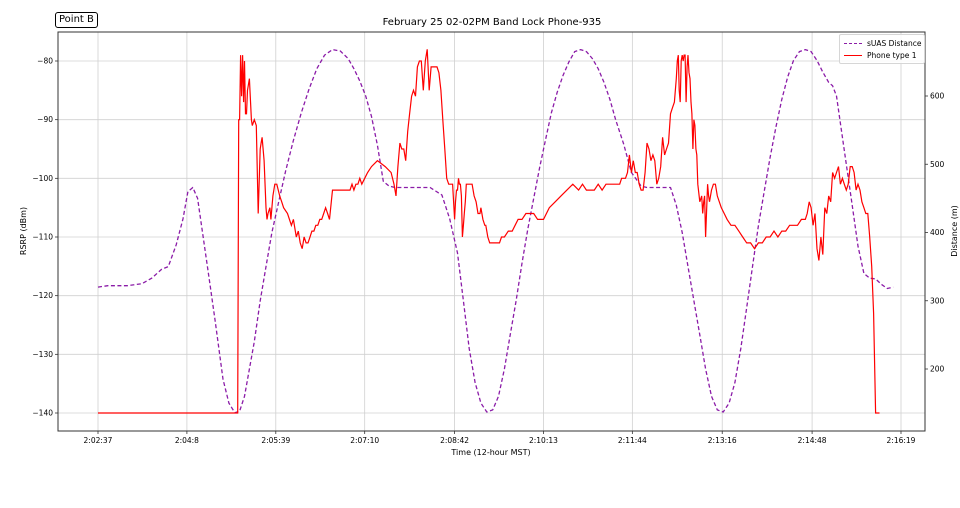 The image size is (960, 508). What do you see at coordinates (901, 440) in the screenshot?
I see `x-tick-label: 2:16:19` at bounding box center [901, 440].